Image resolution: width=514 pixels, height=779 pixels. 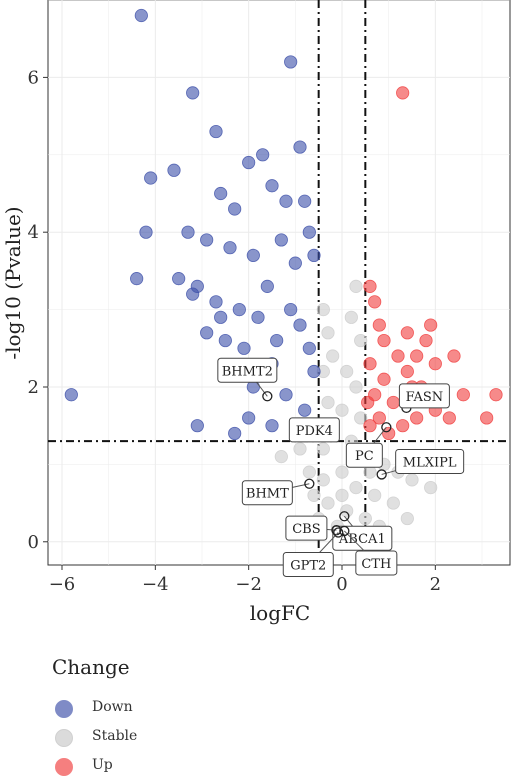 I want to click on gene-labels: BHMT2 FASN PDK4 PC MLXIPL BHMT ABCA1 CBS GPT2 CTH, so click(x=341, y=467).